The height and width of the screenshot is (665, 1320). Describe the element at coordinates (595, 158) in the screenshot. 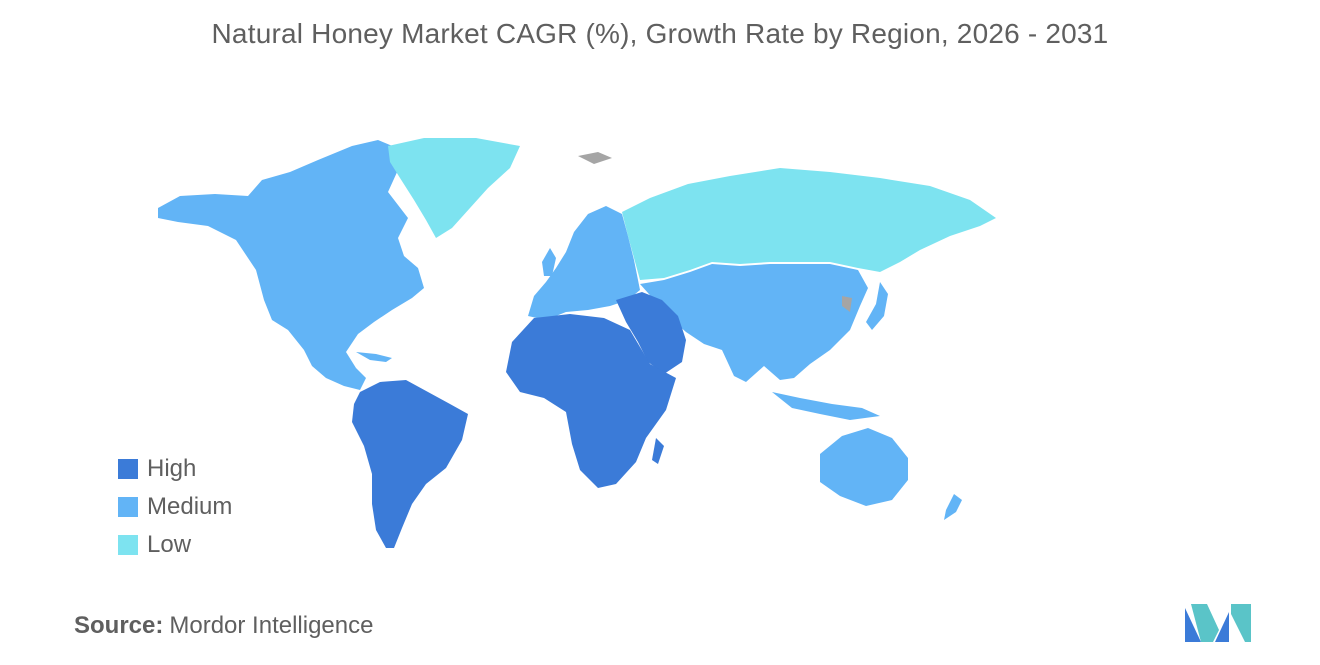

I see `region-svalbard-no-data` at that location.